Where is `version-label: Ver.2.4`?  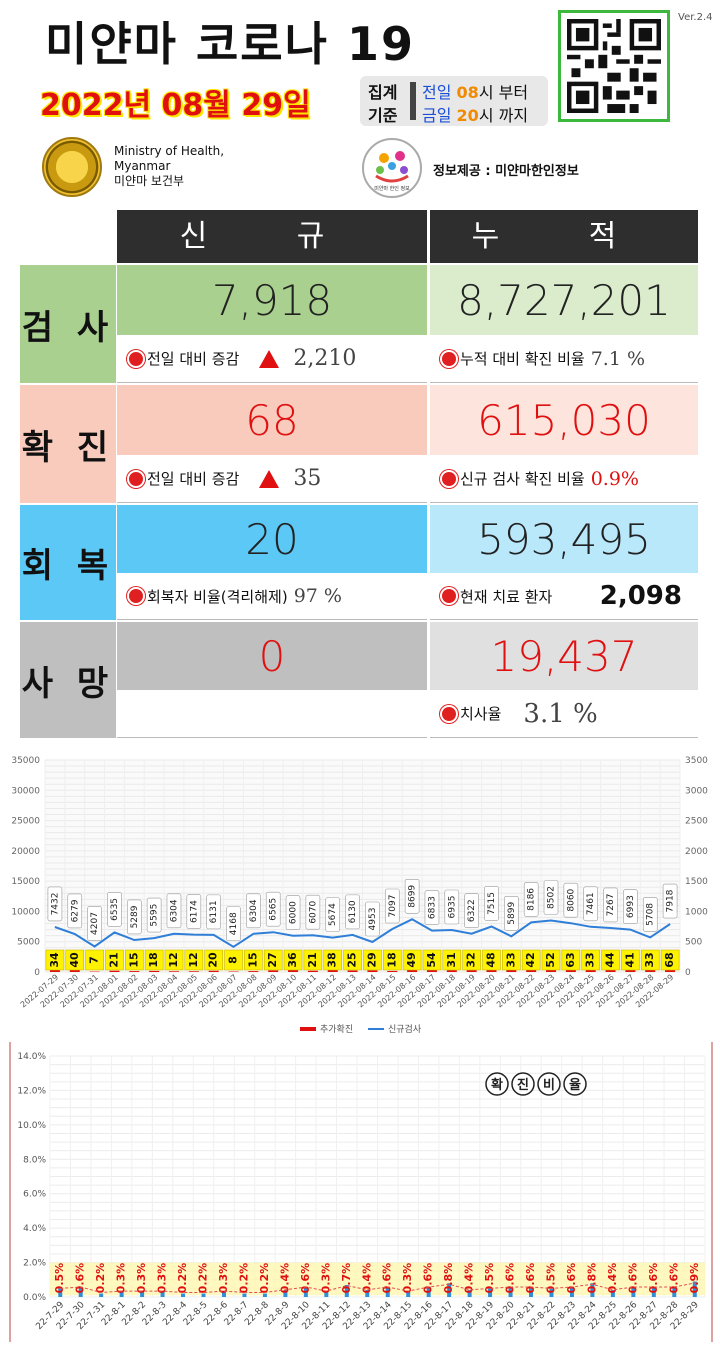
version-label: Ver.2.4 is located at coordinates (695, 17).